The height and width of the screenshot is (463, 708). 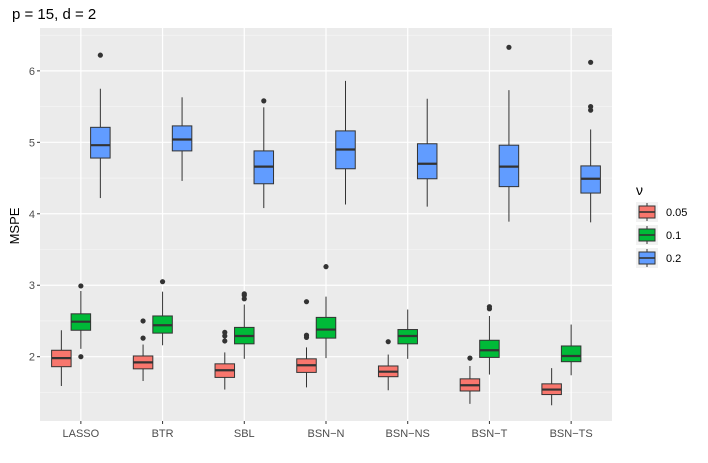 I want to click on box-0.1-BSN−T, so click(x=489, y=339).